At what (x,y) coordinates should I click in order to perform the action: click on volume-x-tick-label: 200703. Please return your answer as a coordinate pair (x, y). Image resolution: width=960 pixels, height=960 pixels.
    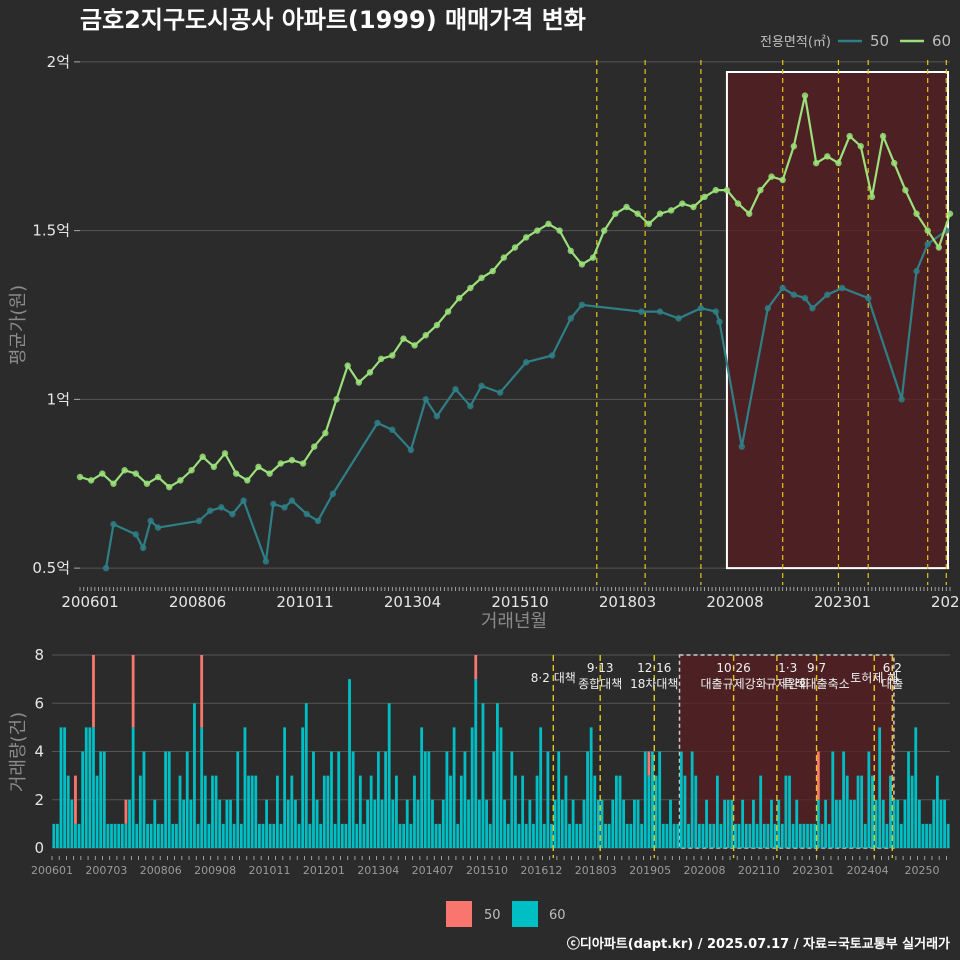
    Looking at the image, I should click on (106, 870).